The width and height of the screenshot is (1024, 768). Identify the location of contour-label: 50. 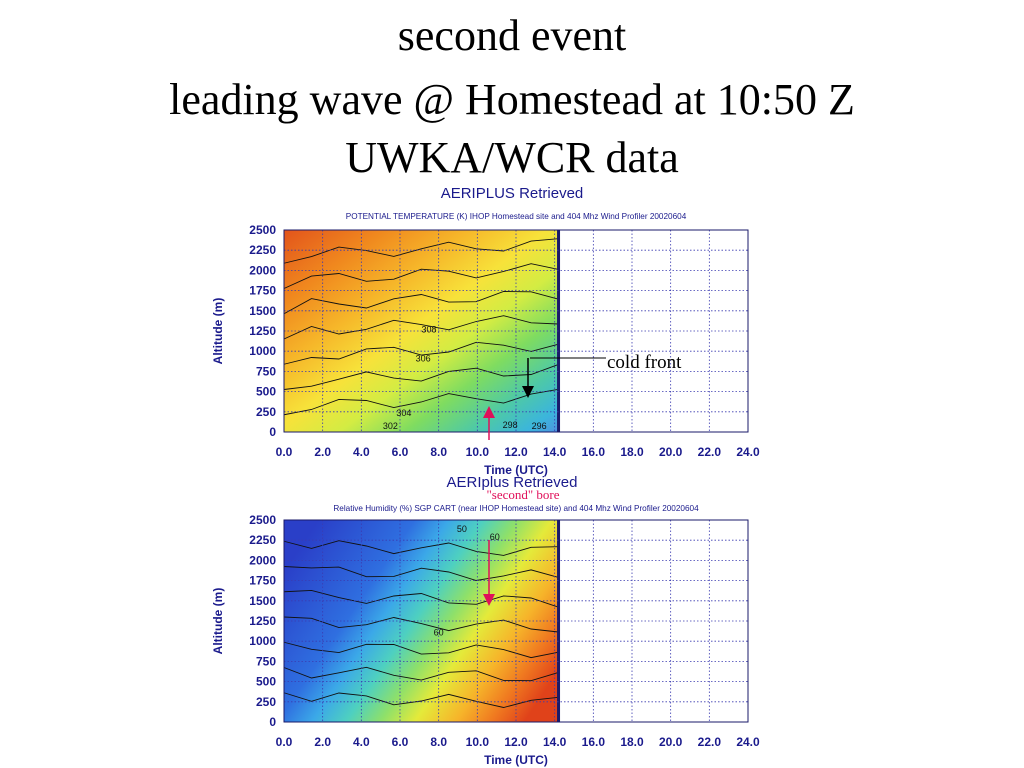
(462, 529).